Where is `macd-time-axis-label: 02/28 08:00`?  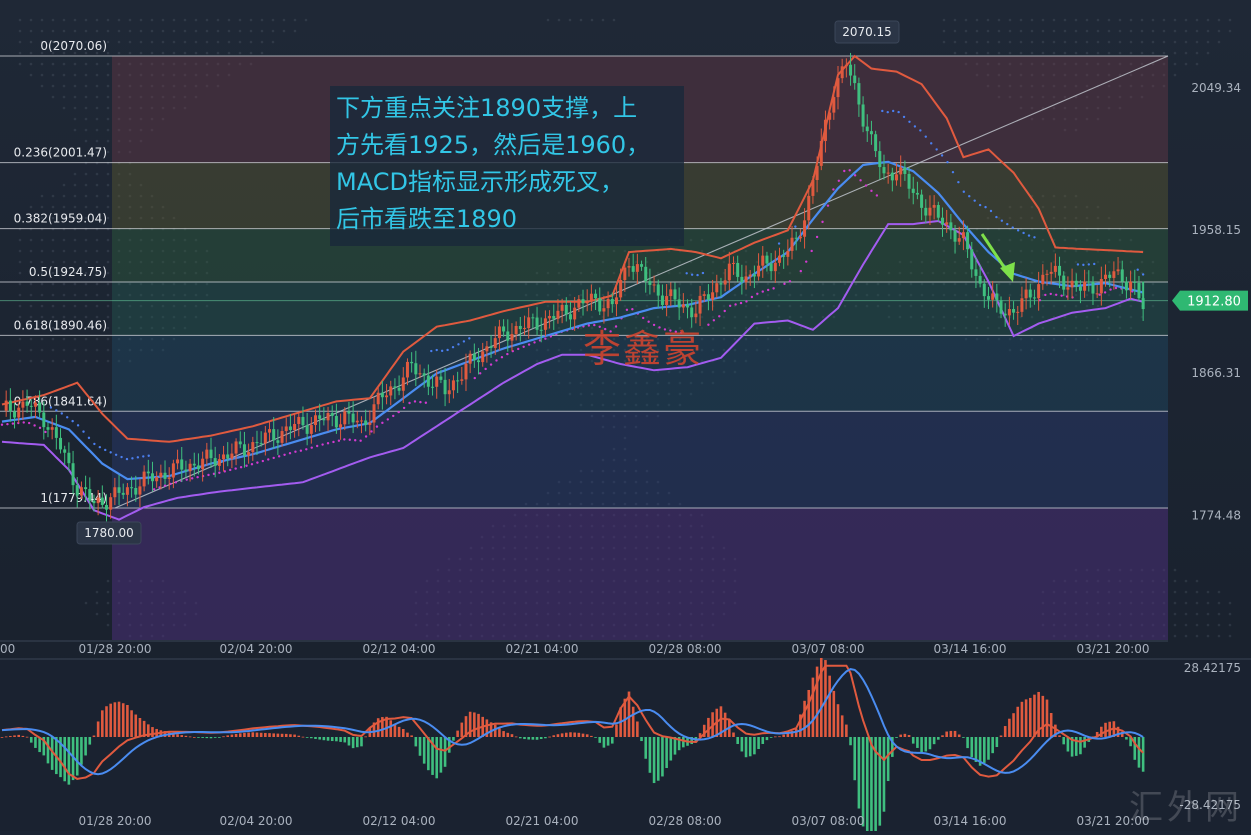 macd-time-axis-label: 02/28 08:00 is located at coordinates (685, 821).